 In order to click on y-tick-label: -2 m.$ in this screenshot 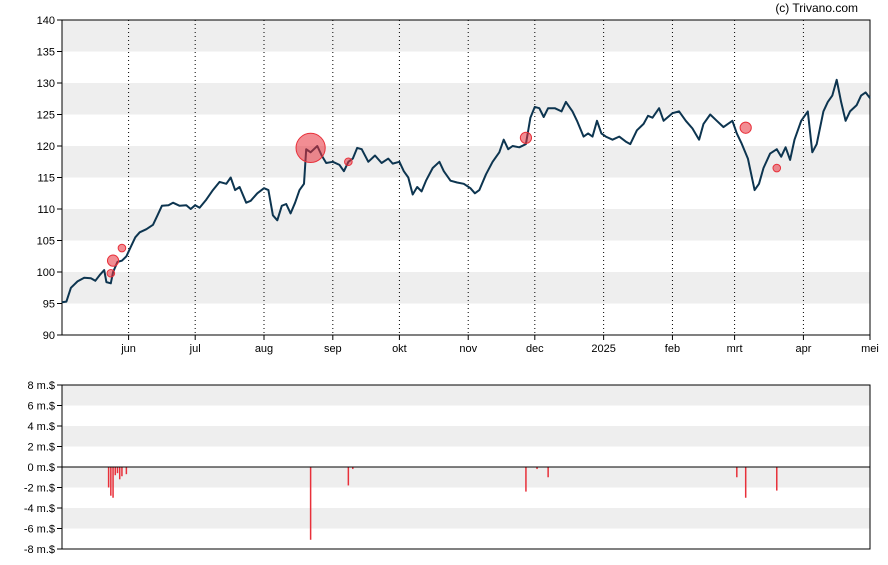, I will do `click(39, 489)`.